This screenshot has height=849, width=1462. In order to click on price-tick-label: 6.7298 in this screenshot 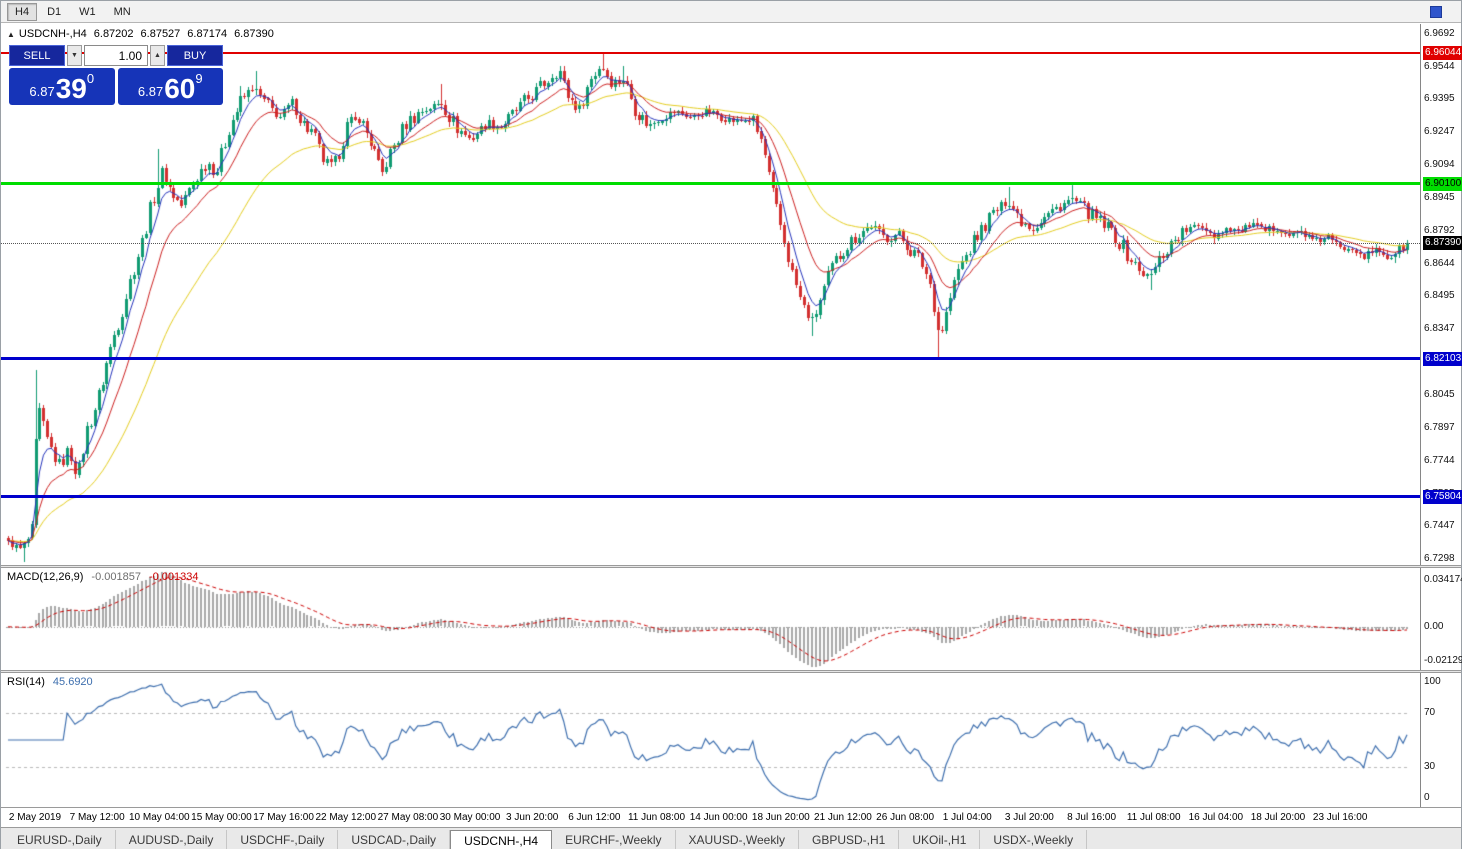, I will do `click(1439, 558)`.